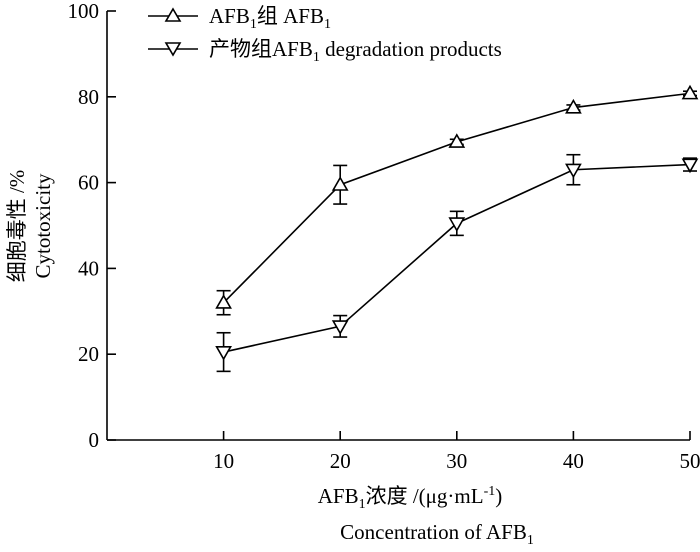 The image size is (700, 552). I want to click on legend-item-products: 产物组AFB1 degradation products, so click(325, 51).